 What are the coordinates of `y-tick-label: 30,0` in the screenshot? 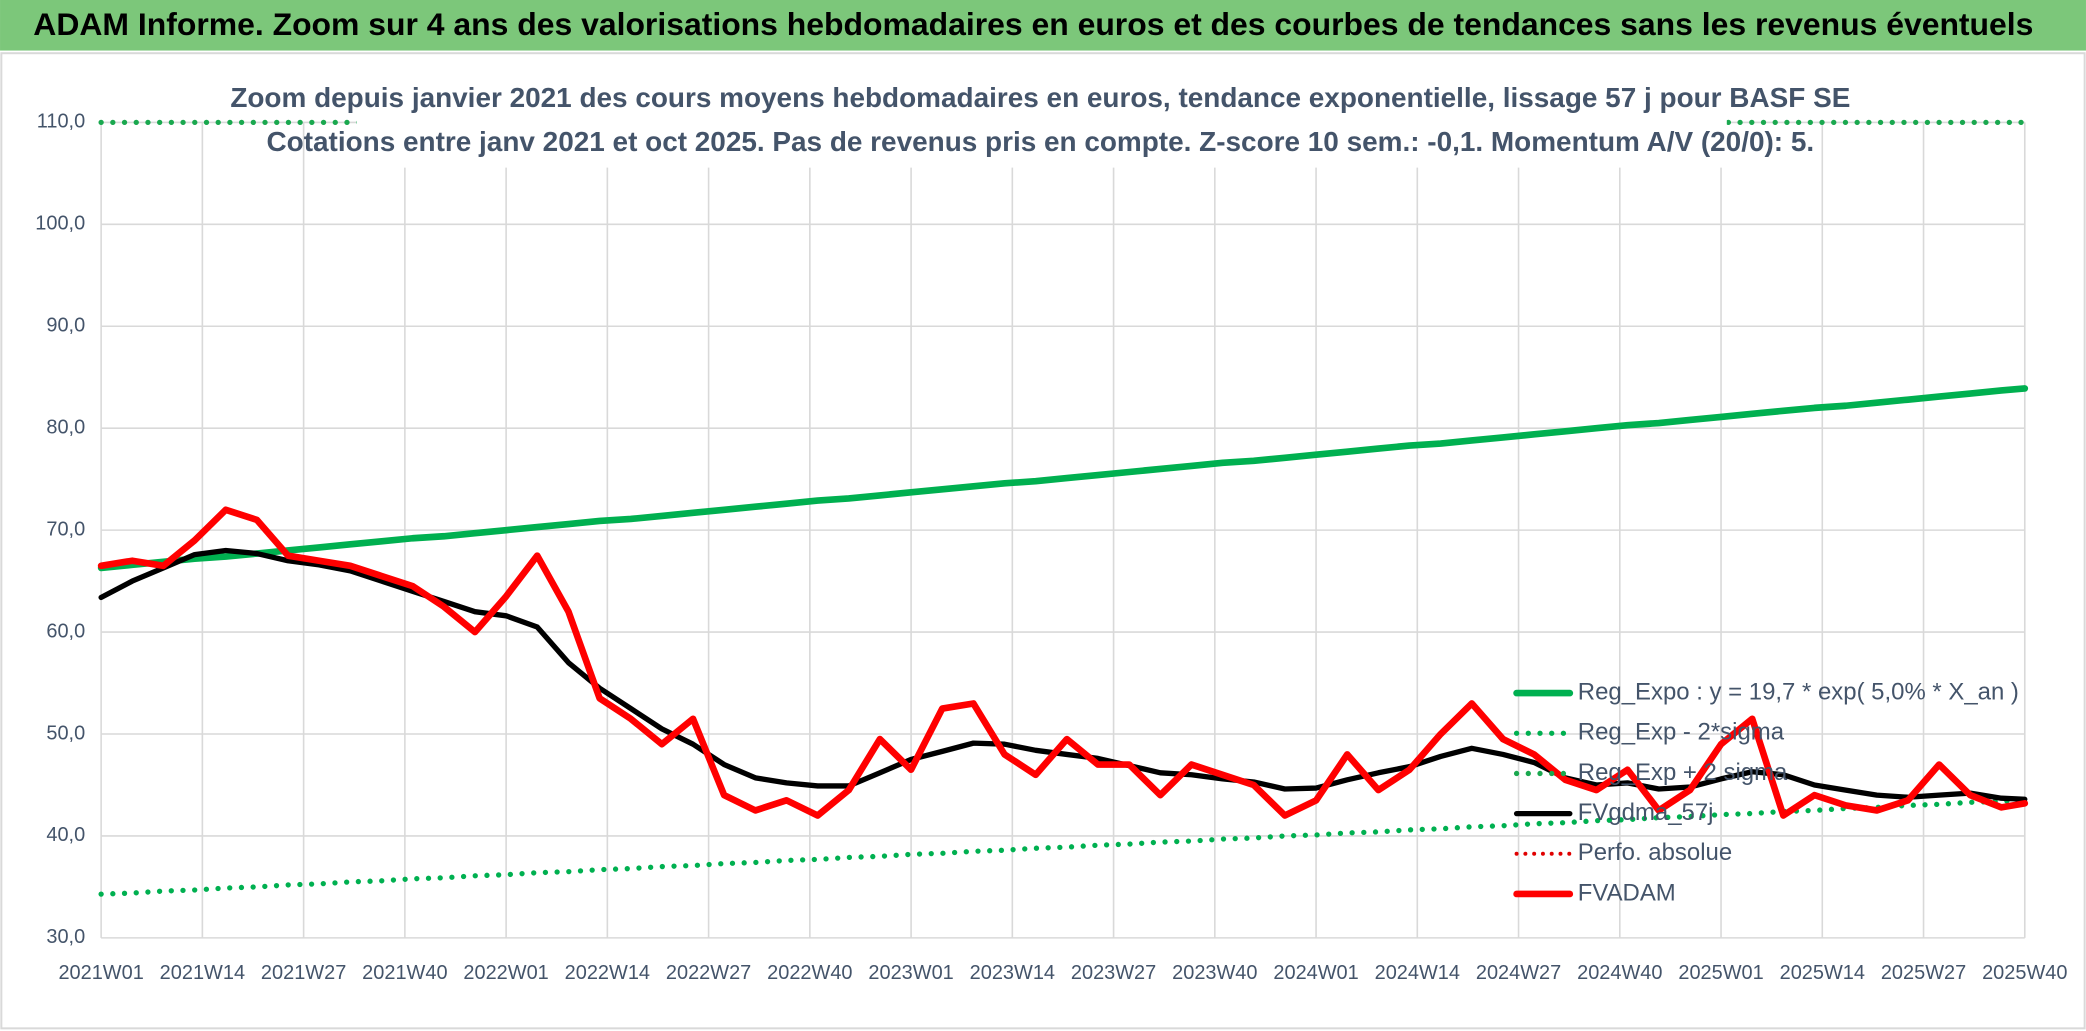 It's located at (65, 937).